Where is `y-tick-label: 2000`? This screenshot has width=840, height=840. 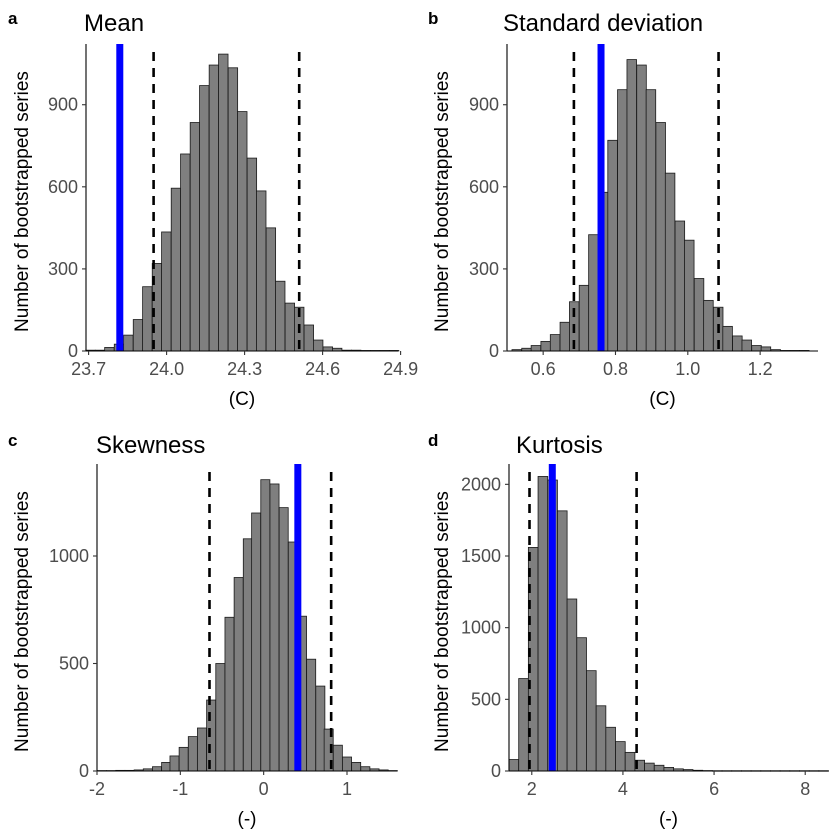
y-tick-label: 2000 is located at coordinates (481, 484).